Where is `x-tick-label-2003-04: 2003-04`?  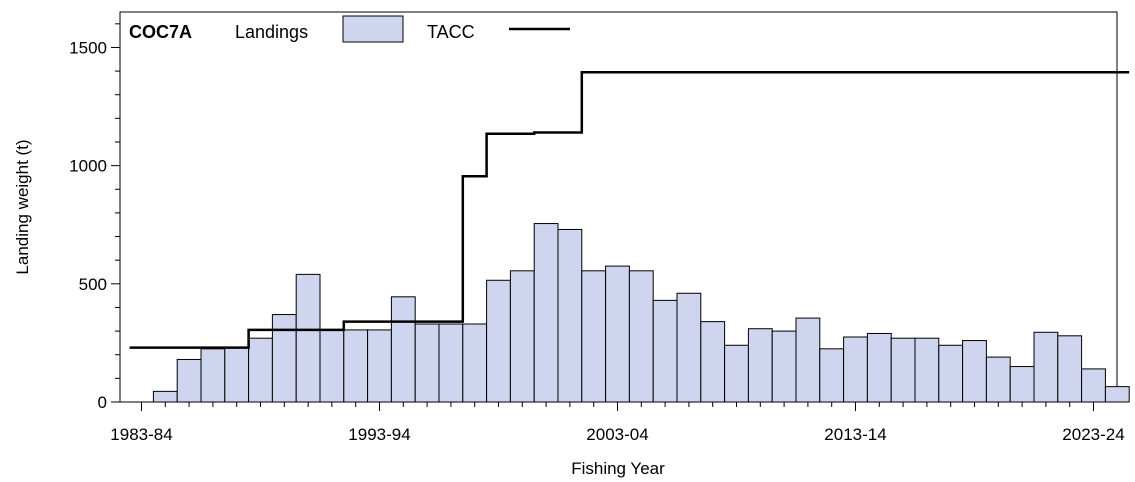 x-tick-label-2003-04: 2003-04 is located at coordinates (617, 434).